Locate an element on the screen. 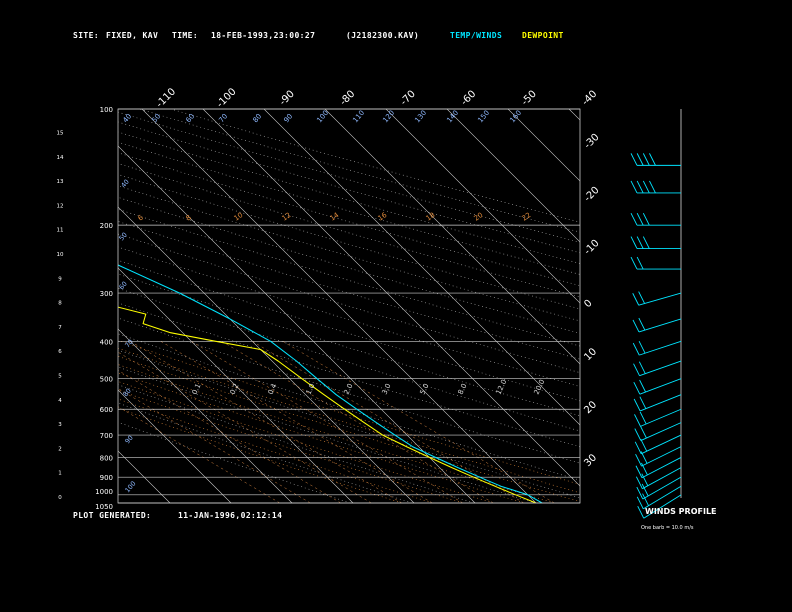 Image resolution: width=792 pixels, height=612 pixels. pressure-label: 500 is located at coordinates (106, 380).